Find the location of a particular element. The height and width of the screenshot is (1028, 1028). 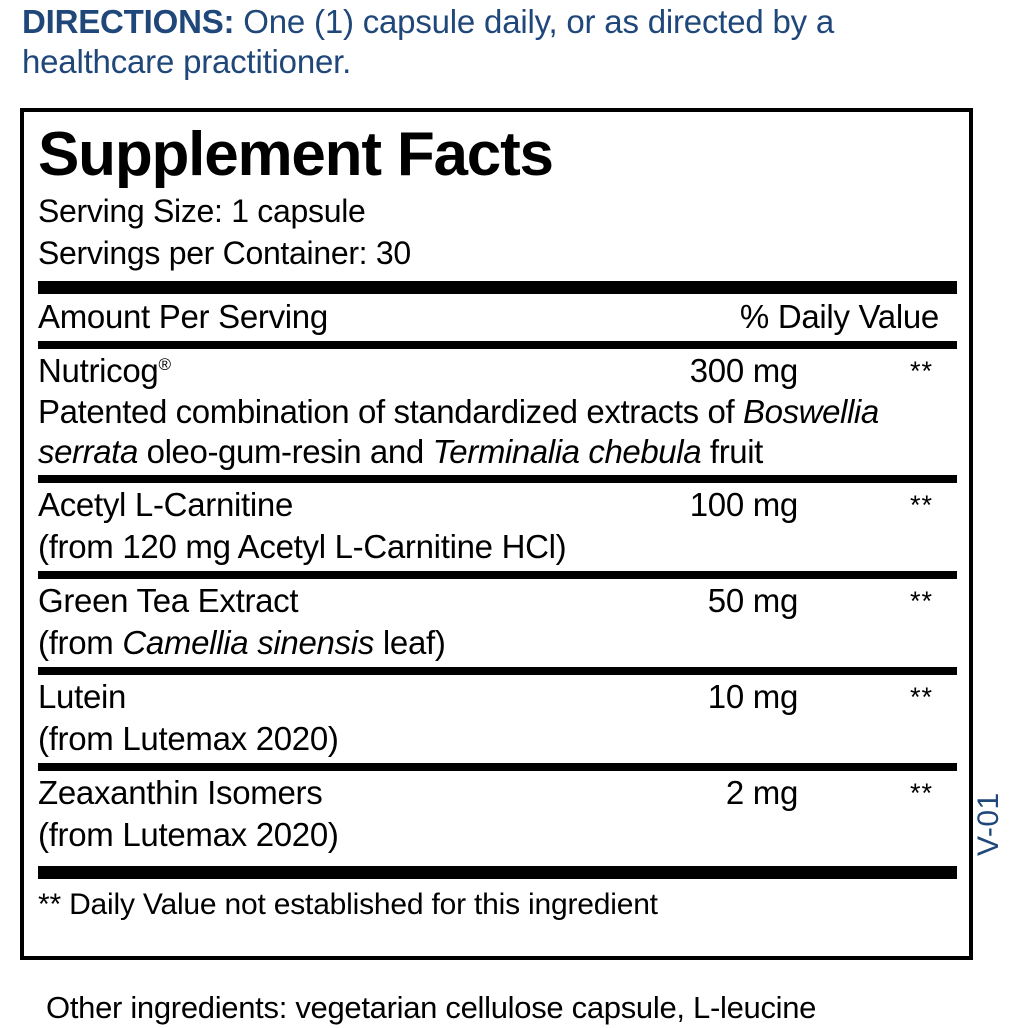

daily-value-label: % Daily Value is located at coordinates (839, 316).